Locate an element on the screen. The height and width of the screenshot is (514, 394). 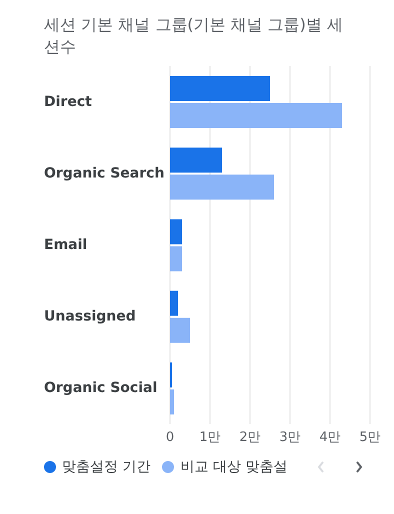
chart-title: 세션 기본 채널 그룹(기본 채널 그룹)별 세션수 is located at coordinates (193, 36).